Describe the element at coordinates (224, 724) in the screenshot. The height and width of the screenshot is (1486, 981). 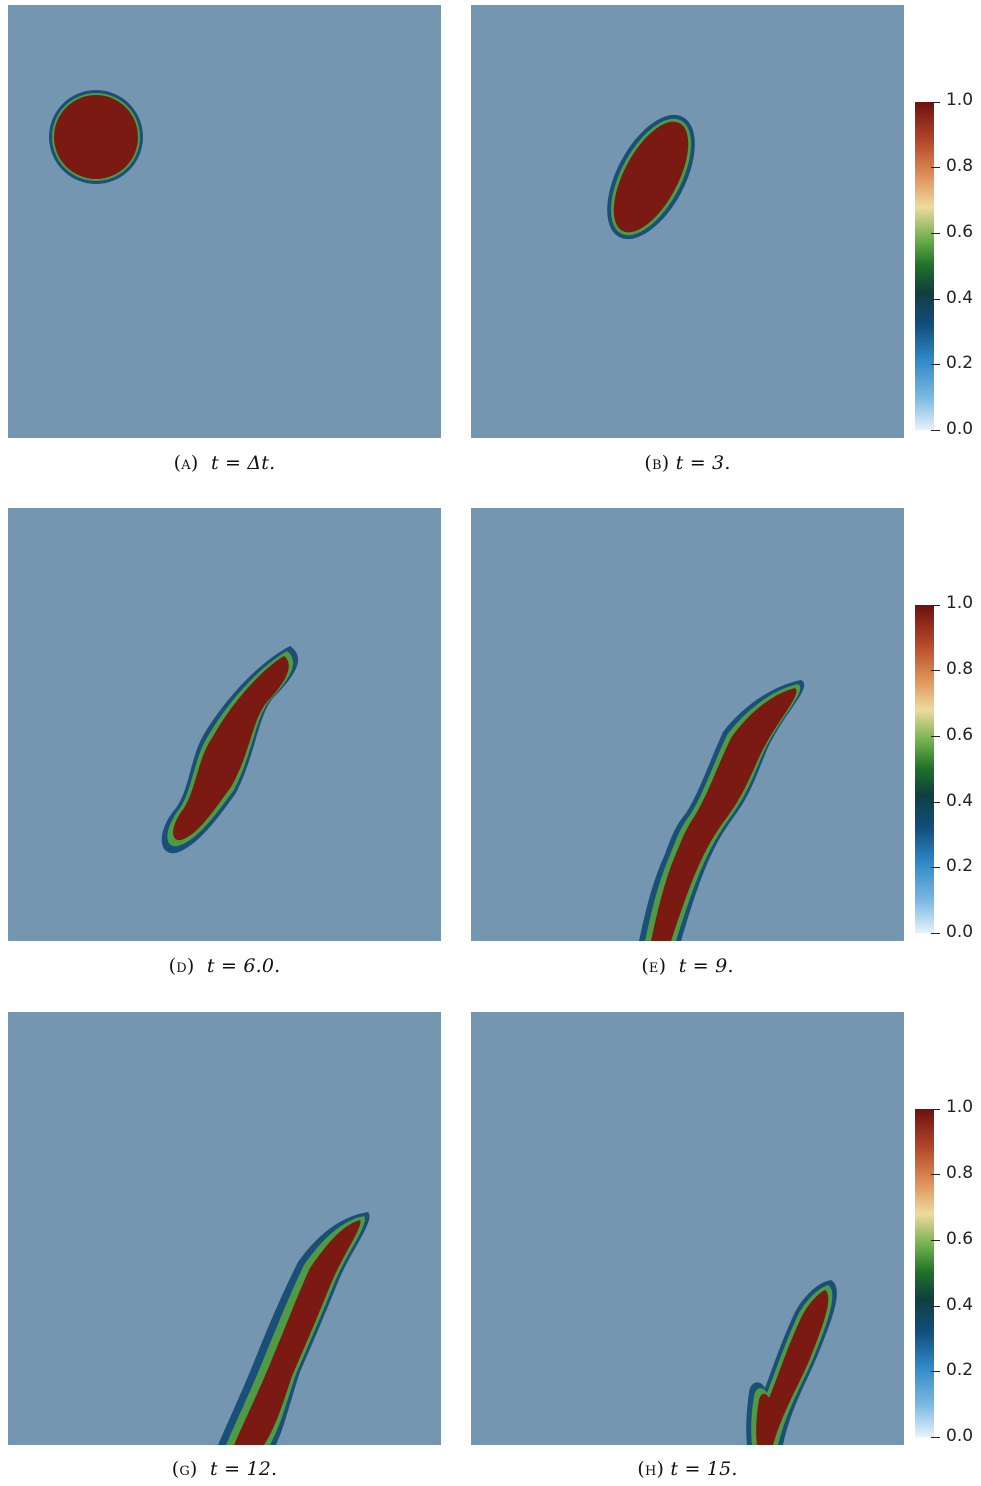
I see `panel-d` at that location.